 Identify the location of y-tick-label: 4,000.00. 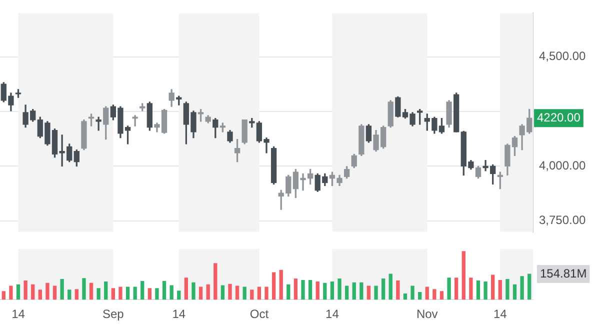
(562, 165).